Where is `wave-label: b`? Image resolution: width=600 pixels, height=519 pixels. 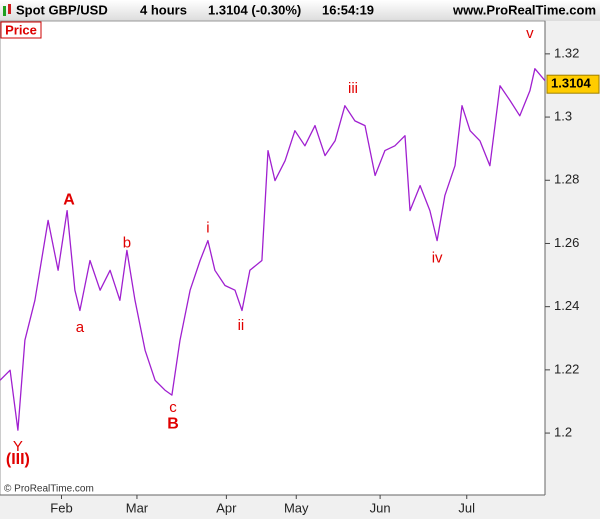 wave-label: b is located at coordinates (127, 242).